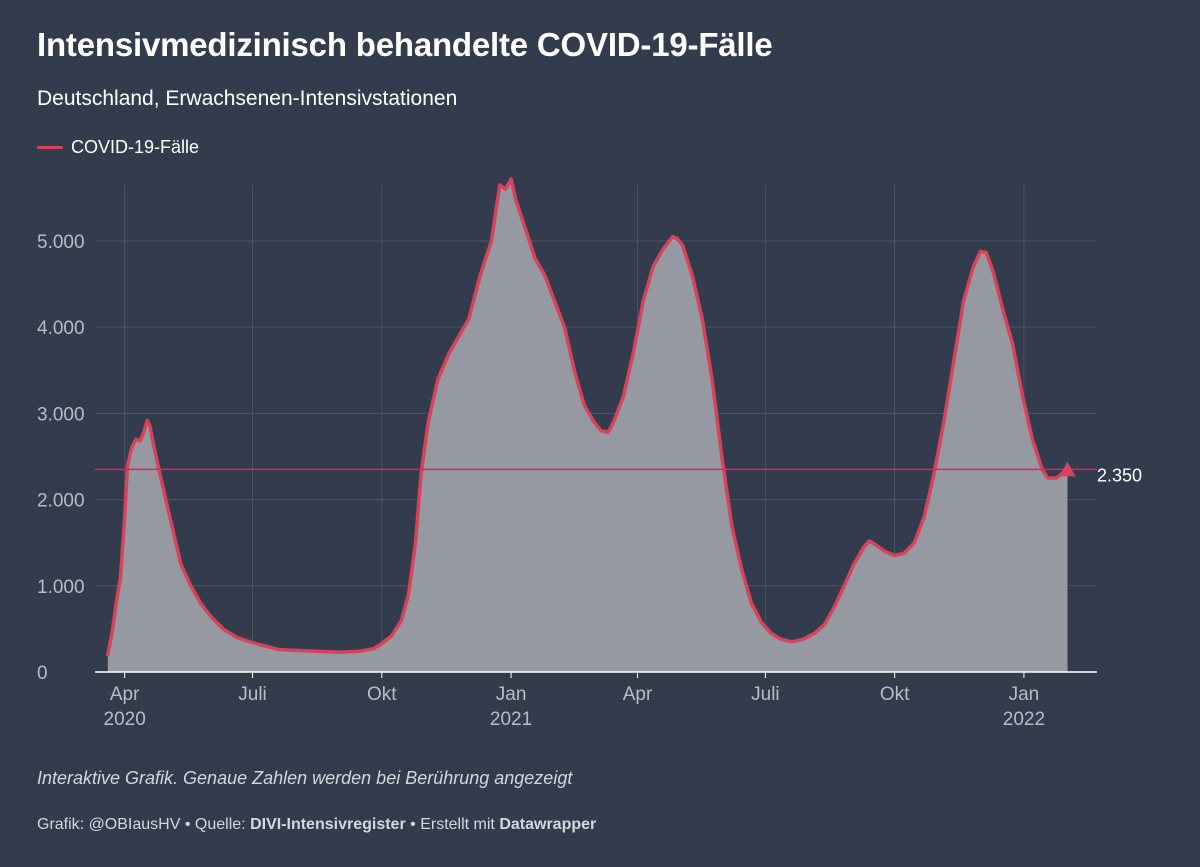 This screenshot has height=867, width=1200. What do you see at coordinates (328, 824) in the screenshot?
I see `source-link: DIVI-Intensivregister` at bounding box center [328, 824].